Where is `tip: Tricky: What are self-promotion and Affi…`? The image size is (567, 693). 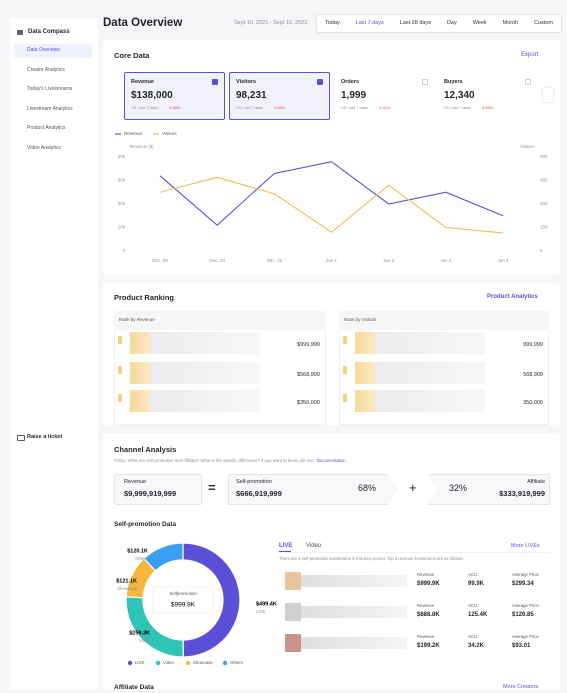 tip: Tricky: What are self-promotion and Affi… is located at coordinates (230, 460).